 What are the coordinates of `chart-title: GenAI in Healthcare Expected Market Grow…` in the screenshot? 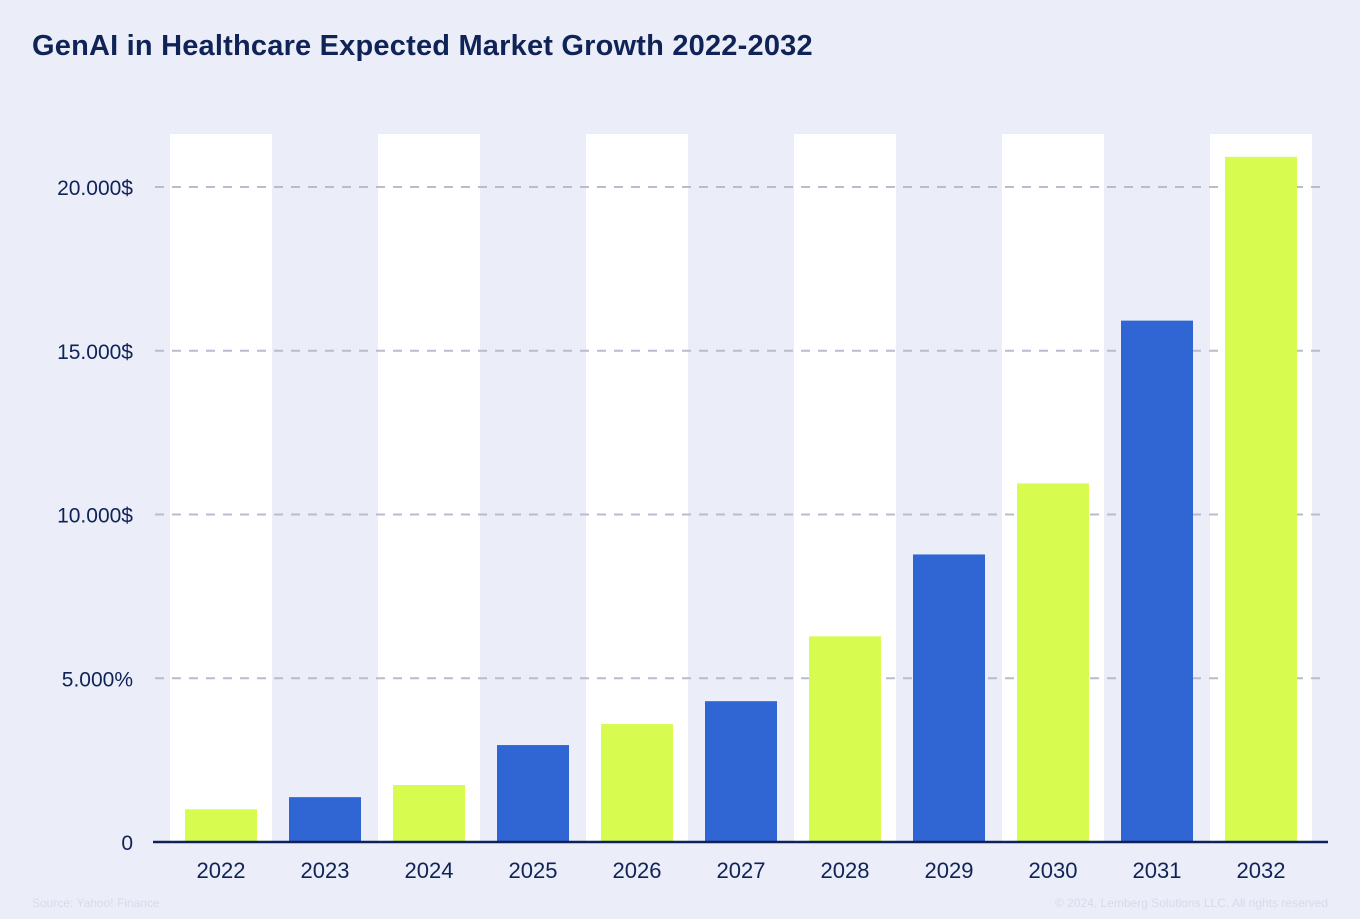 It's located at (422, 46).